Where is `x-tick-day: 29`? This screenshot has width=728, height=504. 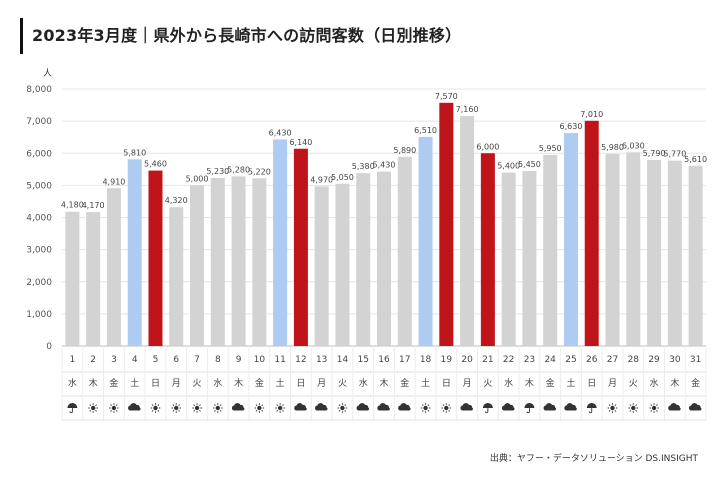
x-tick-day: 29 is located at coordinates (654, 360).